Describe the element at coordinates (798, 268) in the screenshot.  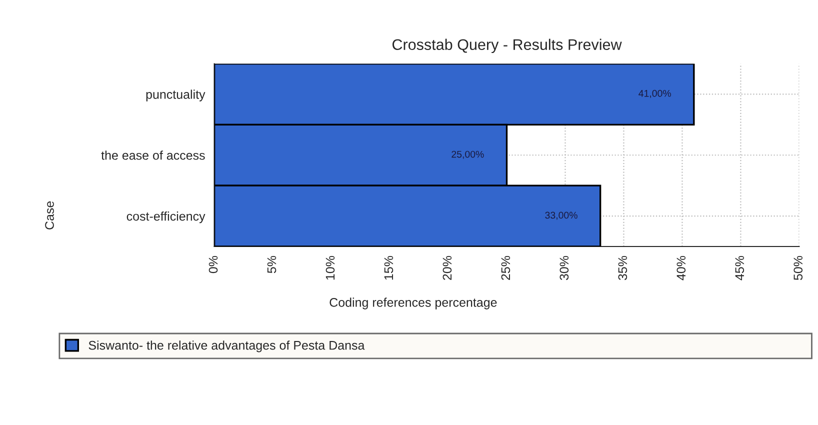
I see `x-tick-label: 50%` at that location.